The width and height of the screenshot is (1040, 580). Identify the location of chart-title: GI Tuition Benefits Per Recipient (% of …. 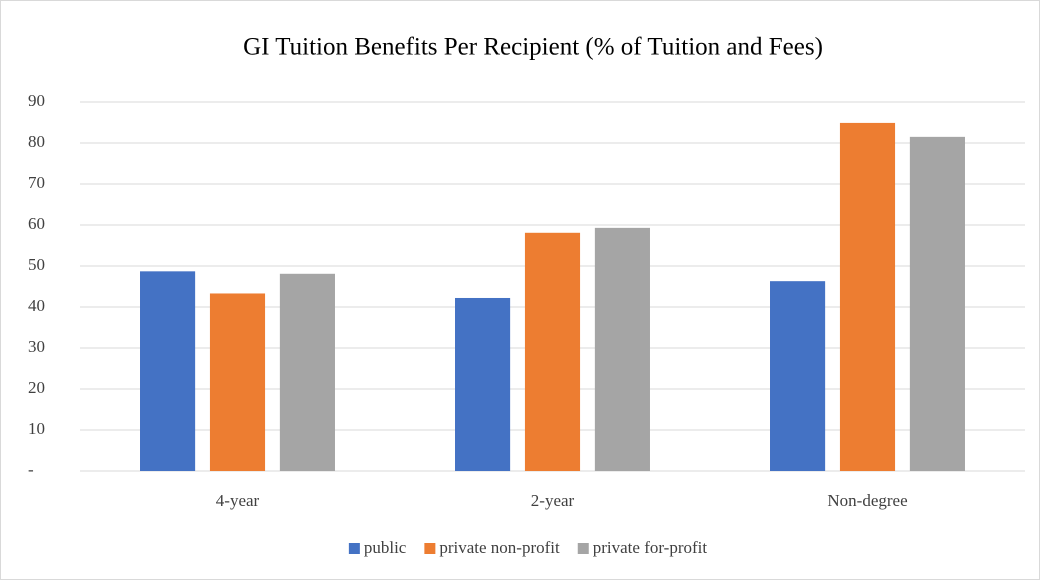
(533, 47).